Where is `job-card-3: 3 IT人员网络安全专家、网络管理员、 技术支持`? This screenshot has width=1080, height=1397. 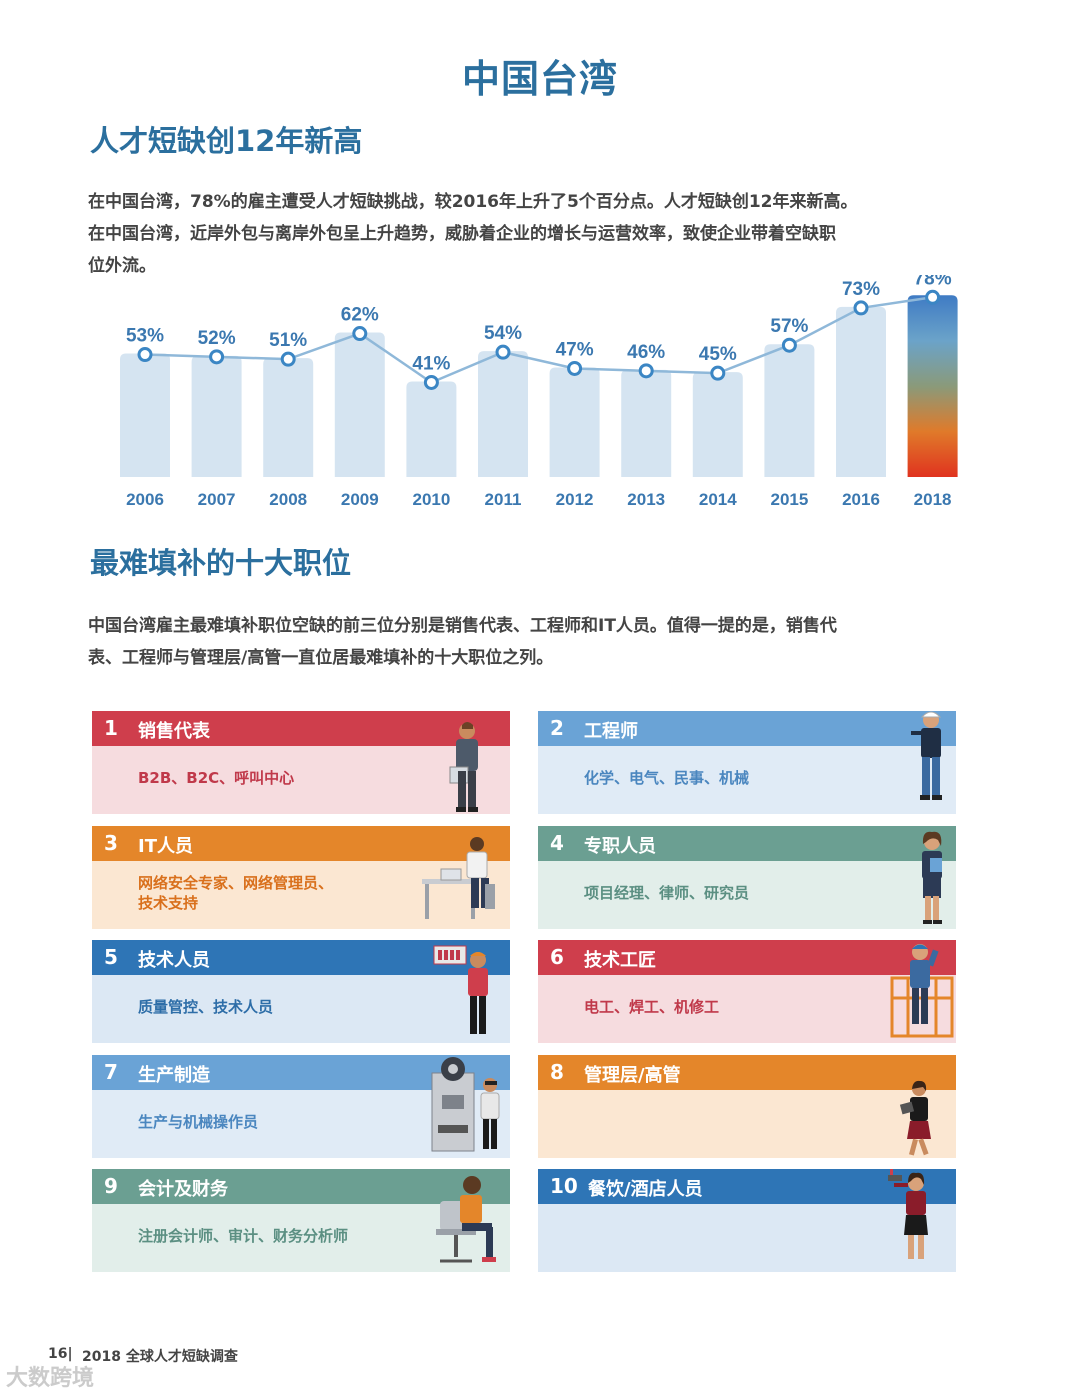
job-card-3: 3 IT人员网络安全专家、网络管理员、 技术支持 is located at coordinates (301, 877).